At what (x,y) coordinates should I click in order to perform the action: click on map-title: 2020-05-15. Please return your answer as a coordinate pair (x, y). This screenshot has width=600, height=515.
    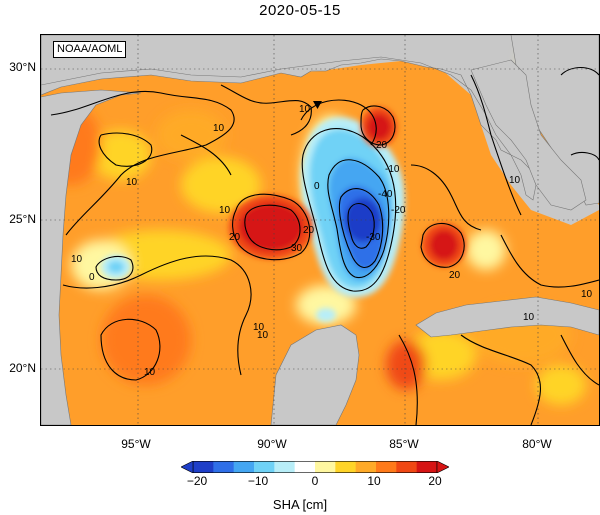
    Looking at the image, I should click on (300, 10).